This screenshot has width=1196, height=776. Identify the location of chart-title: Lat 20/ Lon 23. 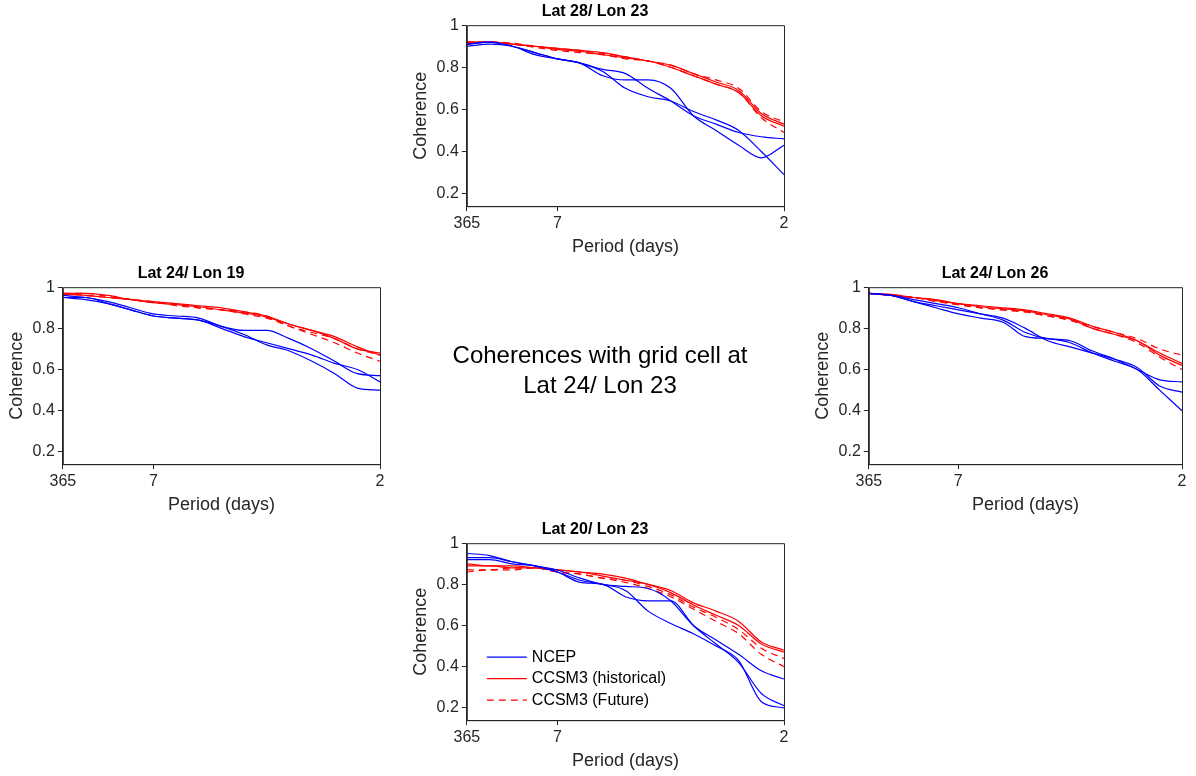
(595, 529).